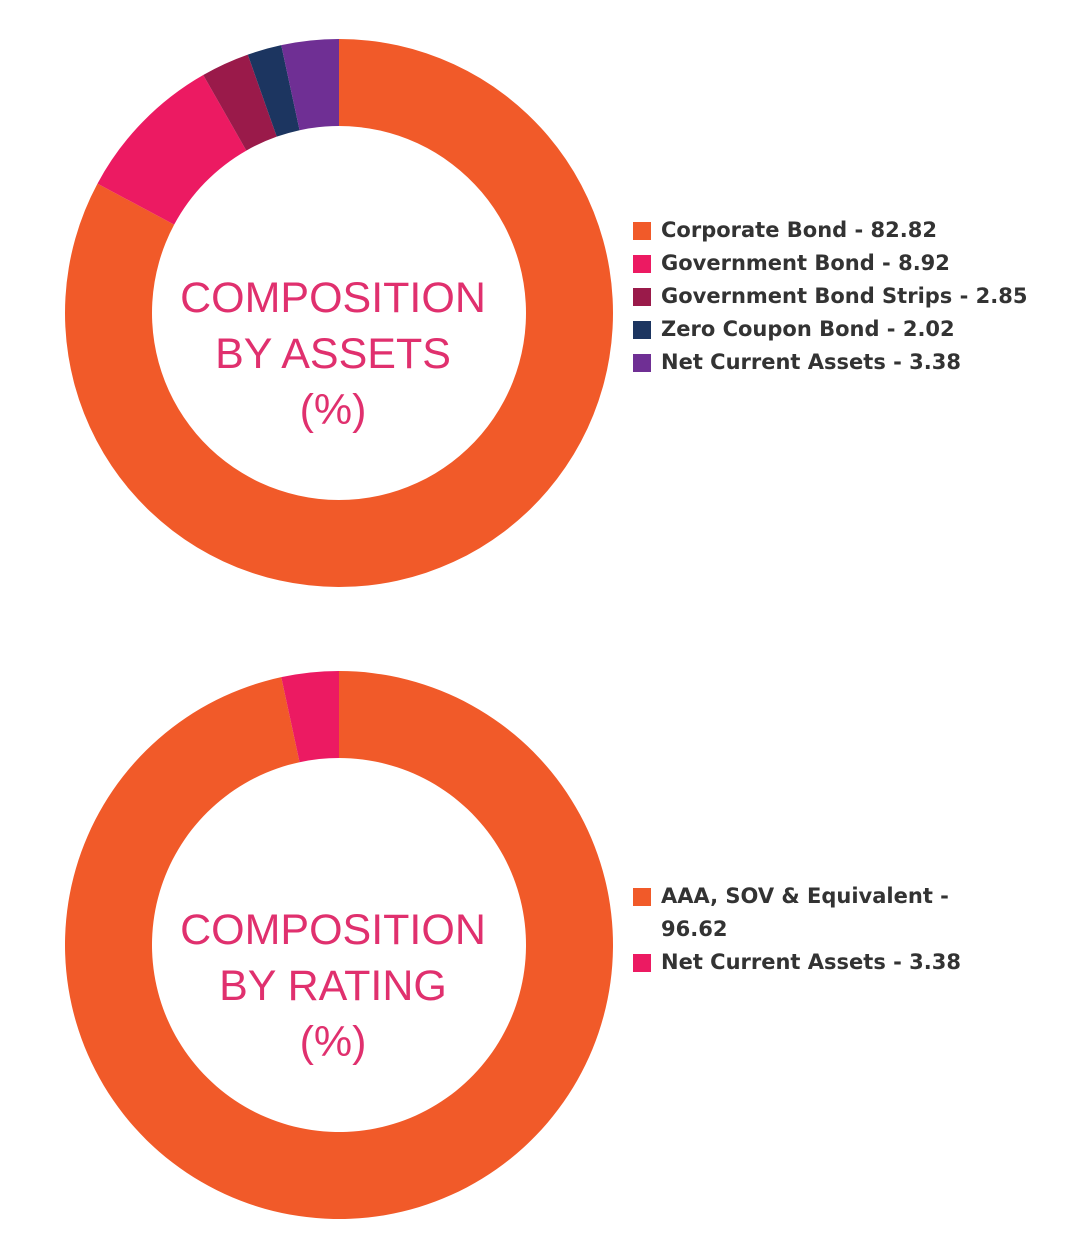 This screenshot has width=1072, height=1259. Describe the element at coordinates (799, 230) in the screenshot. I see `legend-label: Corporate Bond - 82.82` at that location.